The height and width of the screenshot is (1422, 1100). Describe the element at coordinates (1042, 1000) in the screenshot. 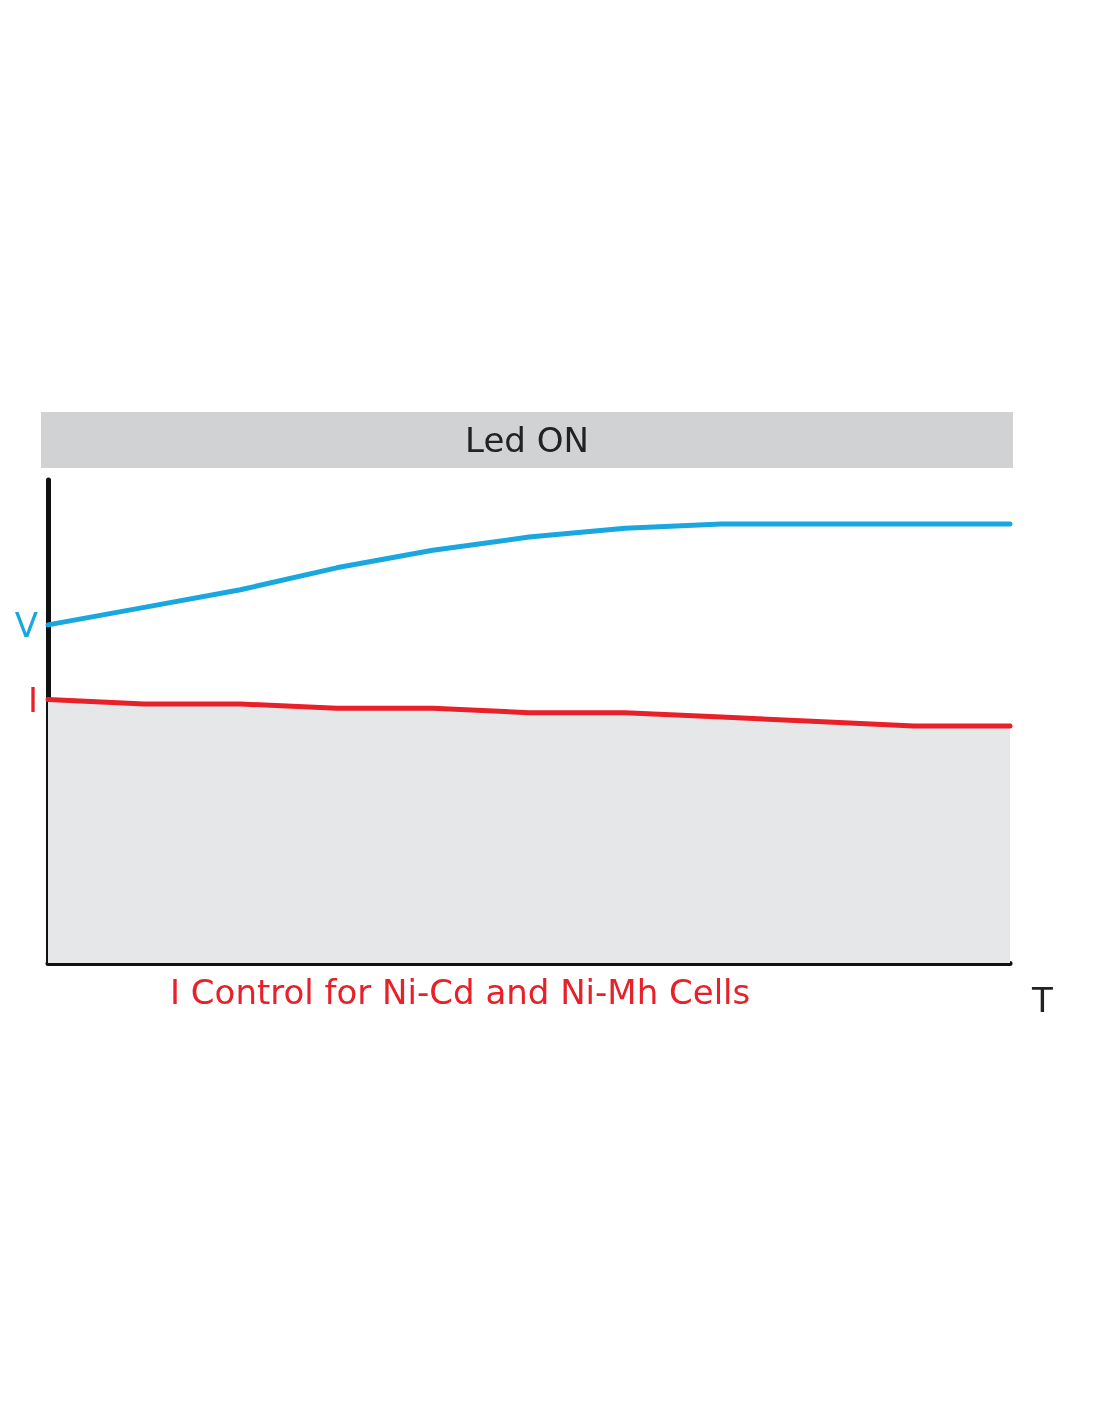

I see `x-axis-title: T` at that location.